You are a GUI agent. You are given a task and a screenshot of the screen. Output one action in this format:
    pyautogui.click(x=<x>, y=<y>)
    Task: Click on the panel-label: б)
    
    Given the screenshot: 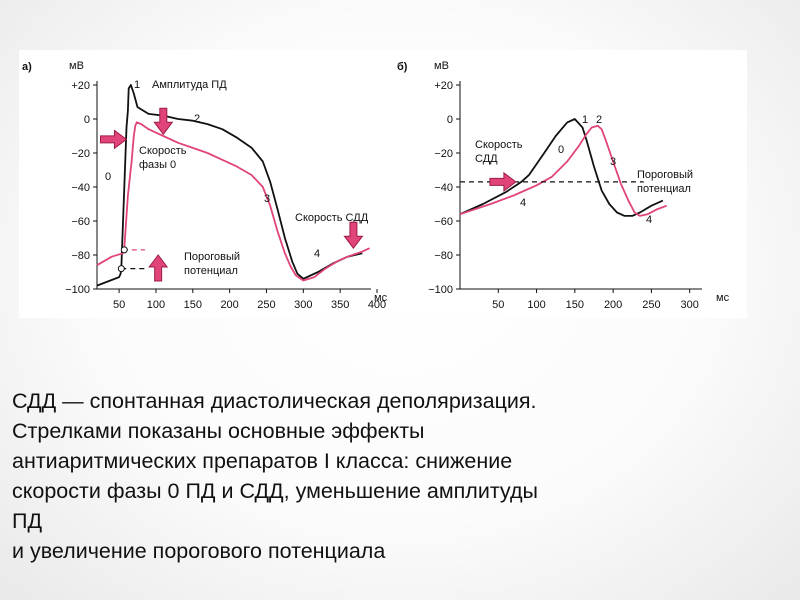 What is the action you would take?
    pyautogui.click(x=402, y=67)
    